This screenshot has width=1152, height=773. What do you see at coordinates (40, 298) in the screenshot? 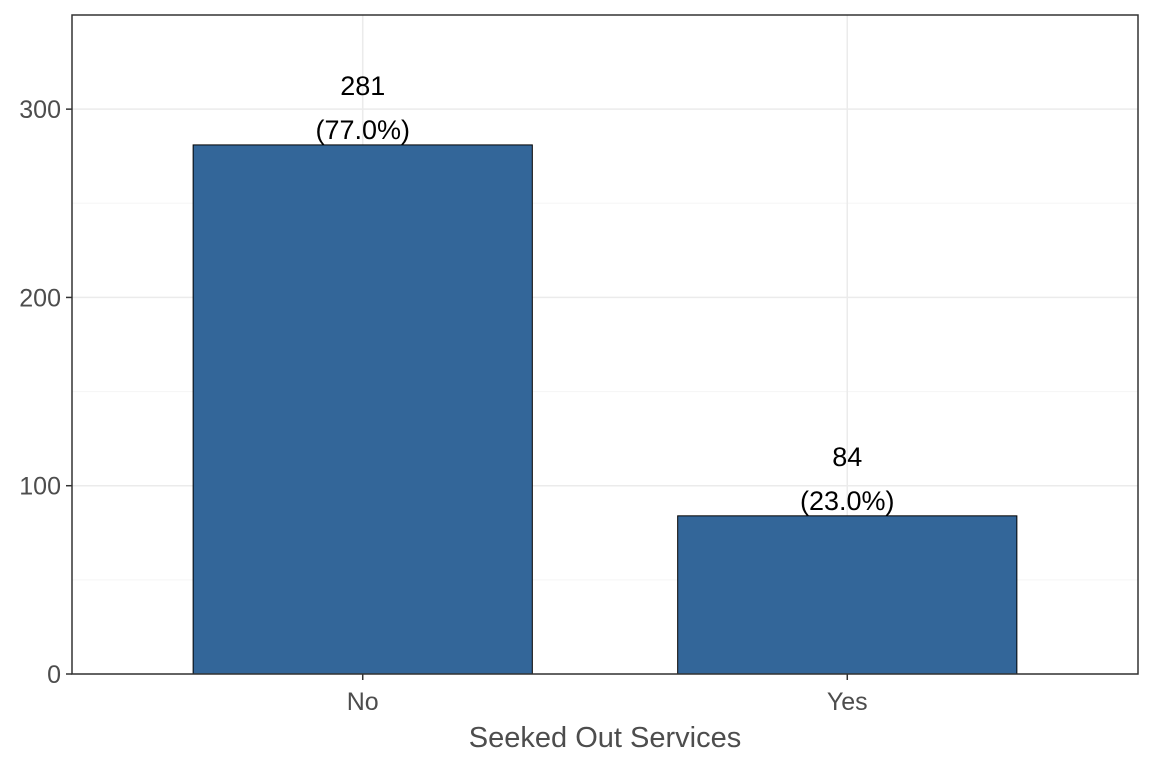
I see `y-tick-label: 200` at bounding box center [40, 298].